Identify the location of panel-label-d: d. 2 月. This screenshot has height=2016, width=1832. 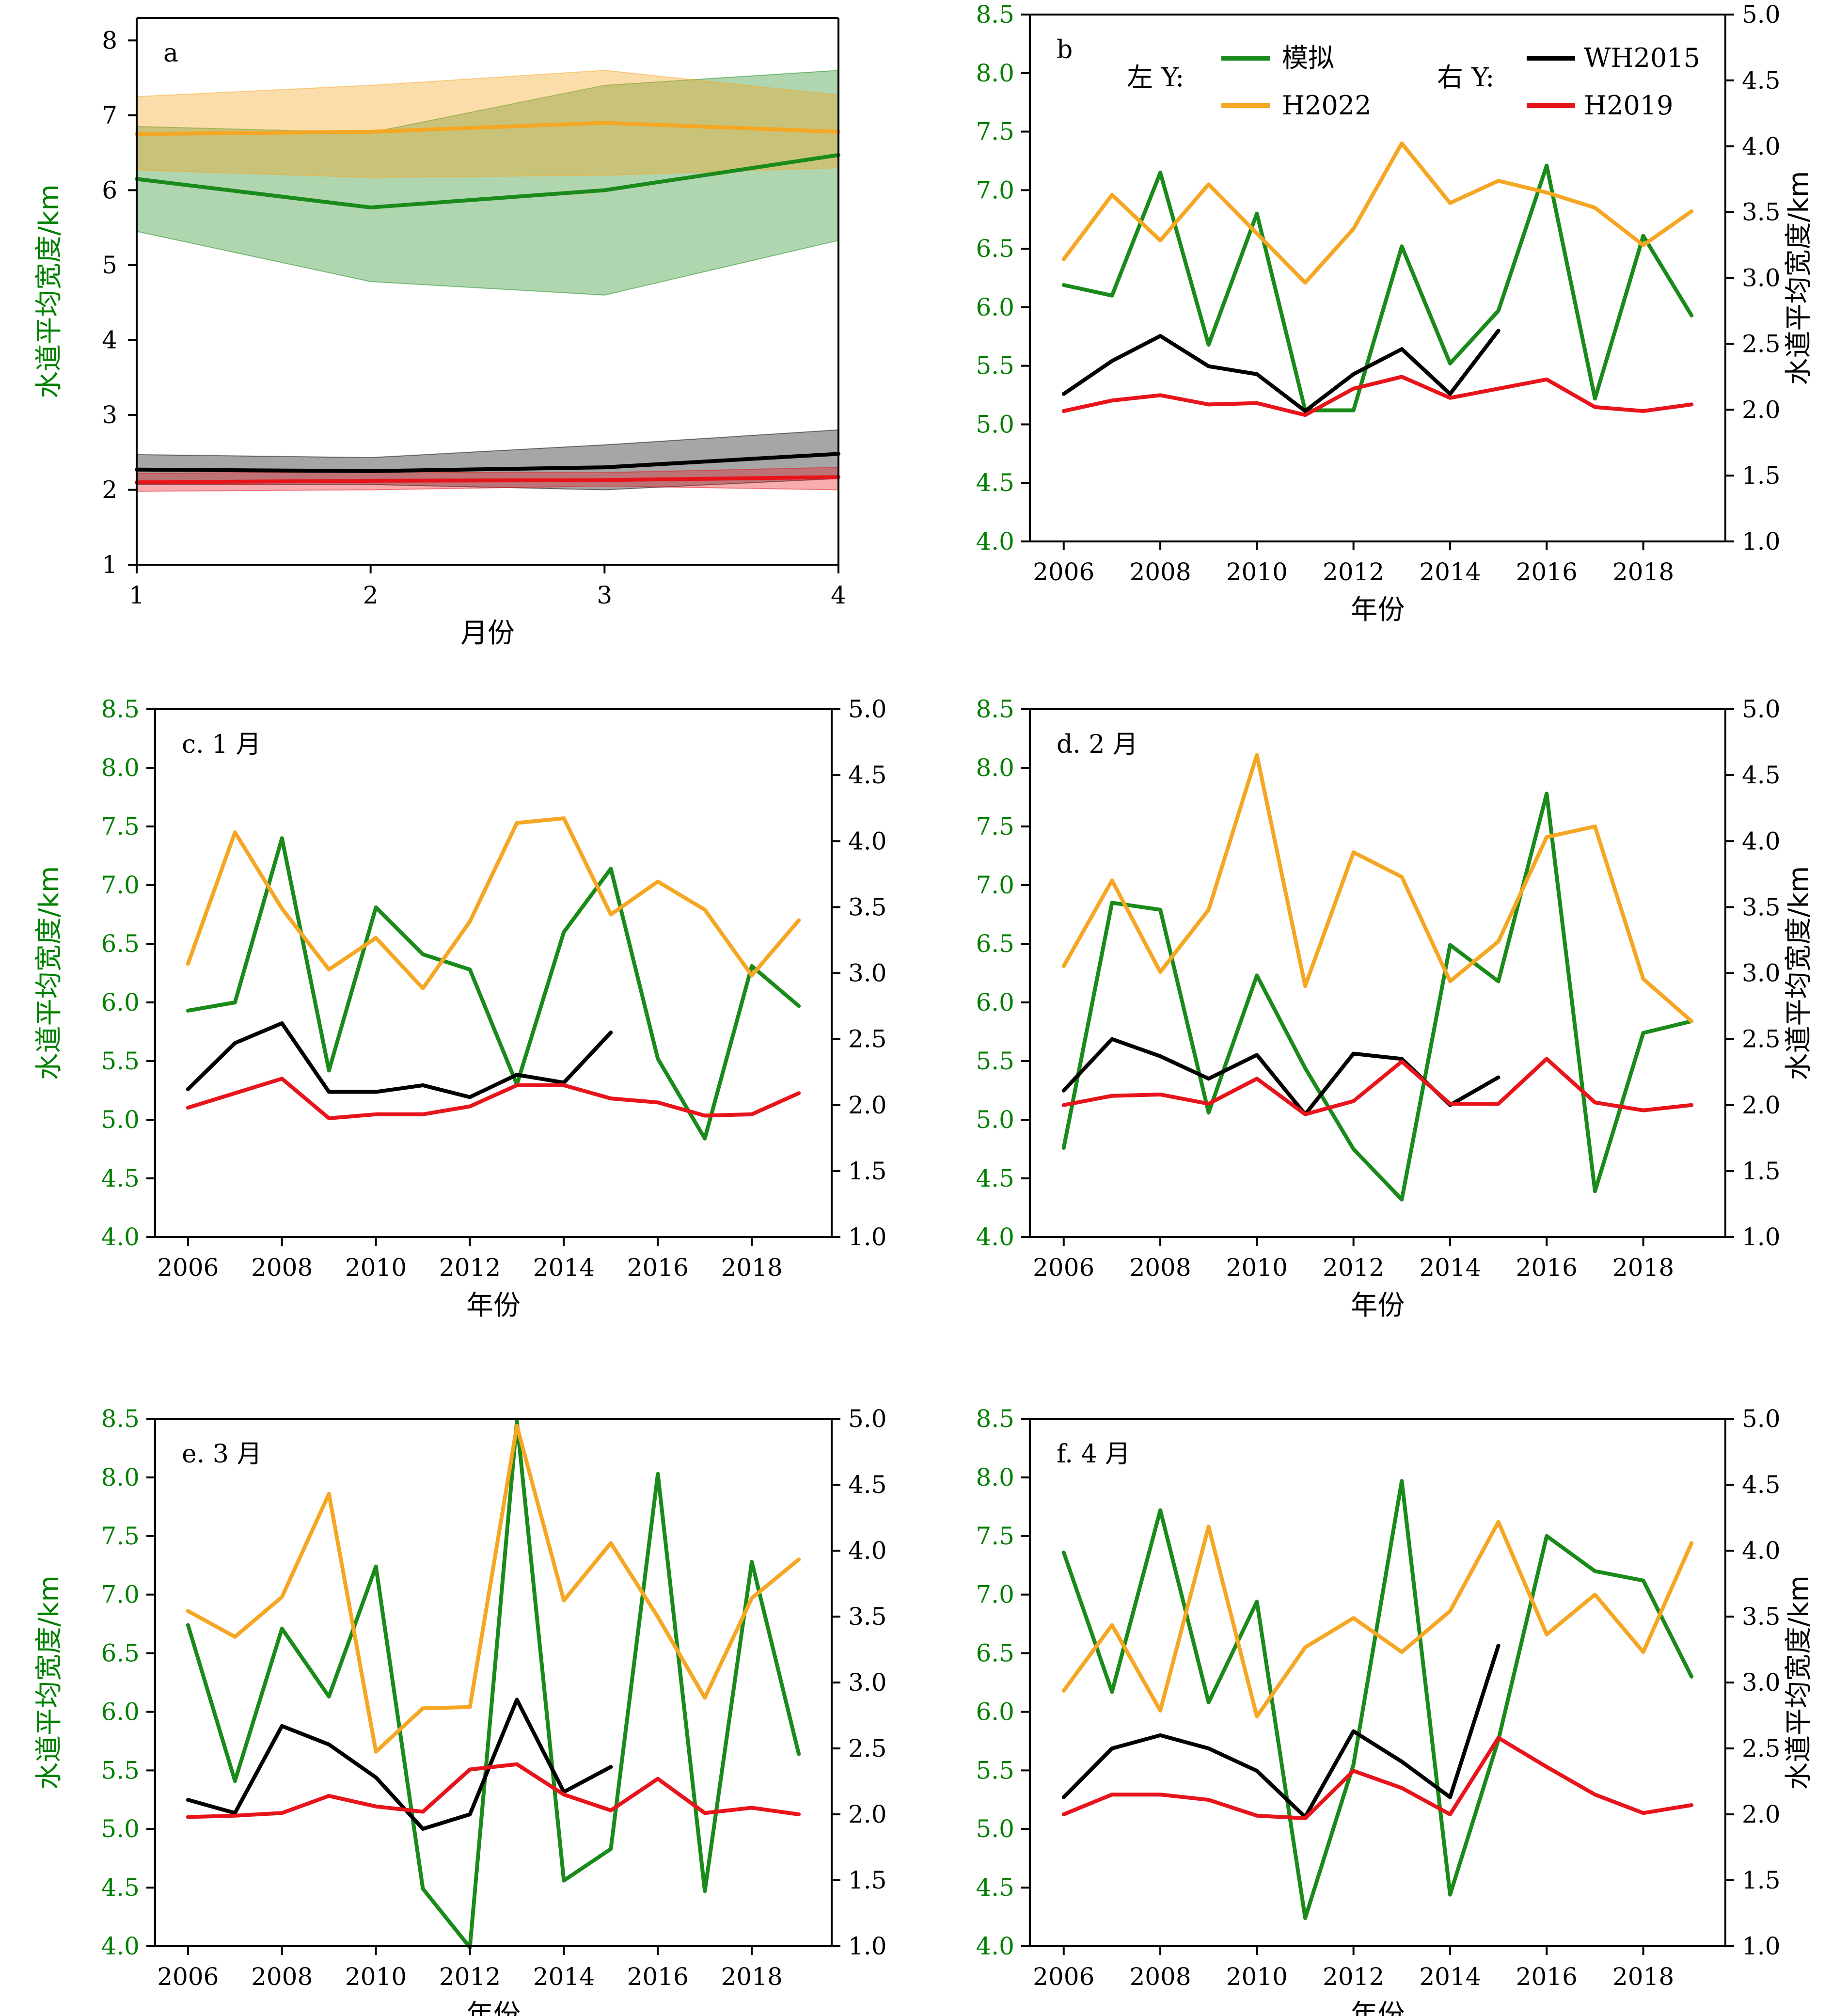
(1097, 744).